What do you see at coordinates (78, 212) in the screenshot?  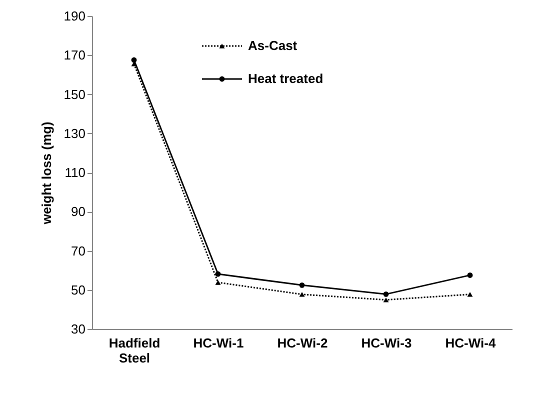 I see `y-tick-label: 90` at bounding box center [78, 212].